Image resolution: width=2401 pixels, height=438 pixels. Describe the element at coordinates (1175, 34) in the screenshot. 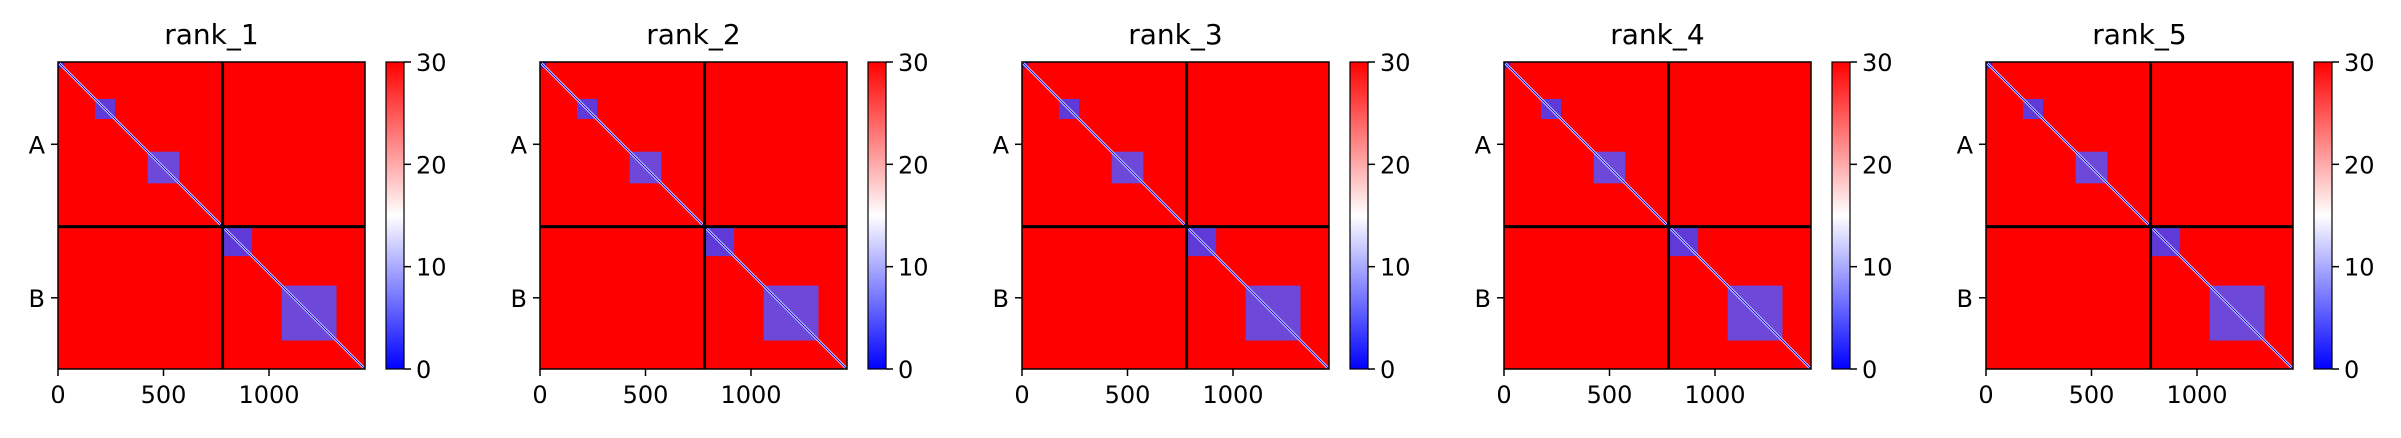

I see `panel-title: rank_3` at that location.